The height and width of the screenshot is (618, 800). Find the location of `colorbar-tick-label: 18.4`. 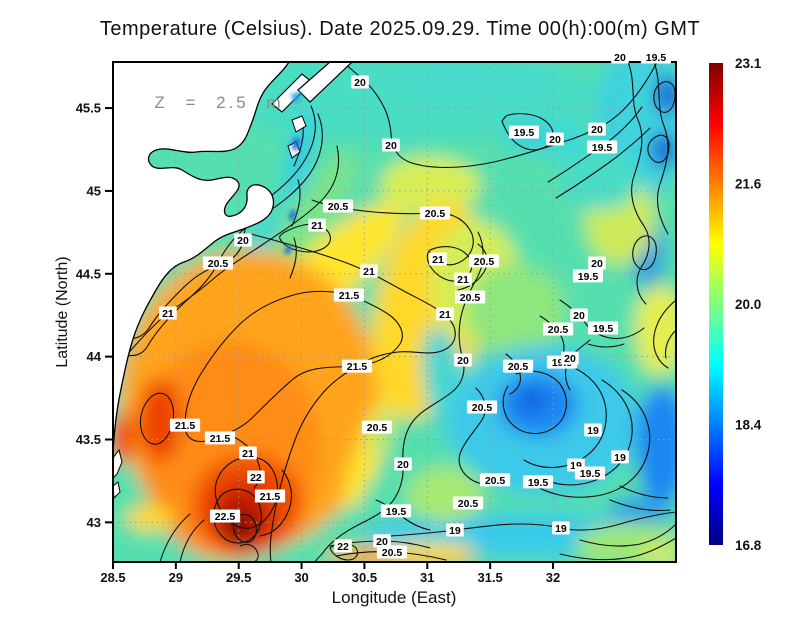

colorbar-tick-label: 18.4 is located at coordinates (748, 425).